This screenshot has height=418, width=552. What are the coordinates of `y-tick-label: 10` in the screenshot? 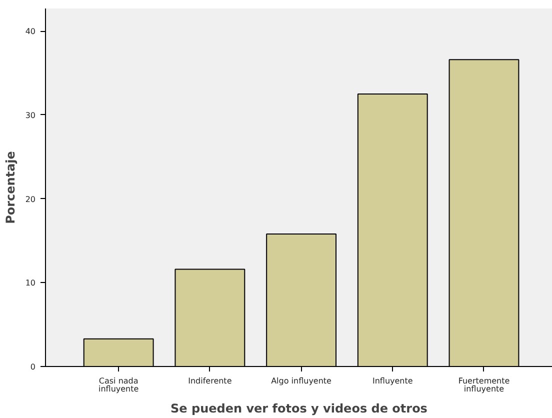 It's located at (30, 283).